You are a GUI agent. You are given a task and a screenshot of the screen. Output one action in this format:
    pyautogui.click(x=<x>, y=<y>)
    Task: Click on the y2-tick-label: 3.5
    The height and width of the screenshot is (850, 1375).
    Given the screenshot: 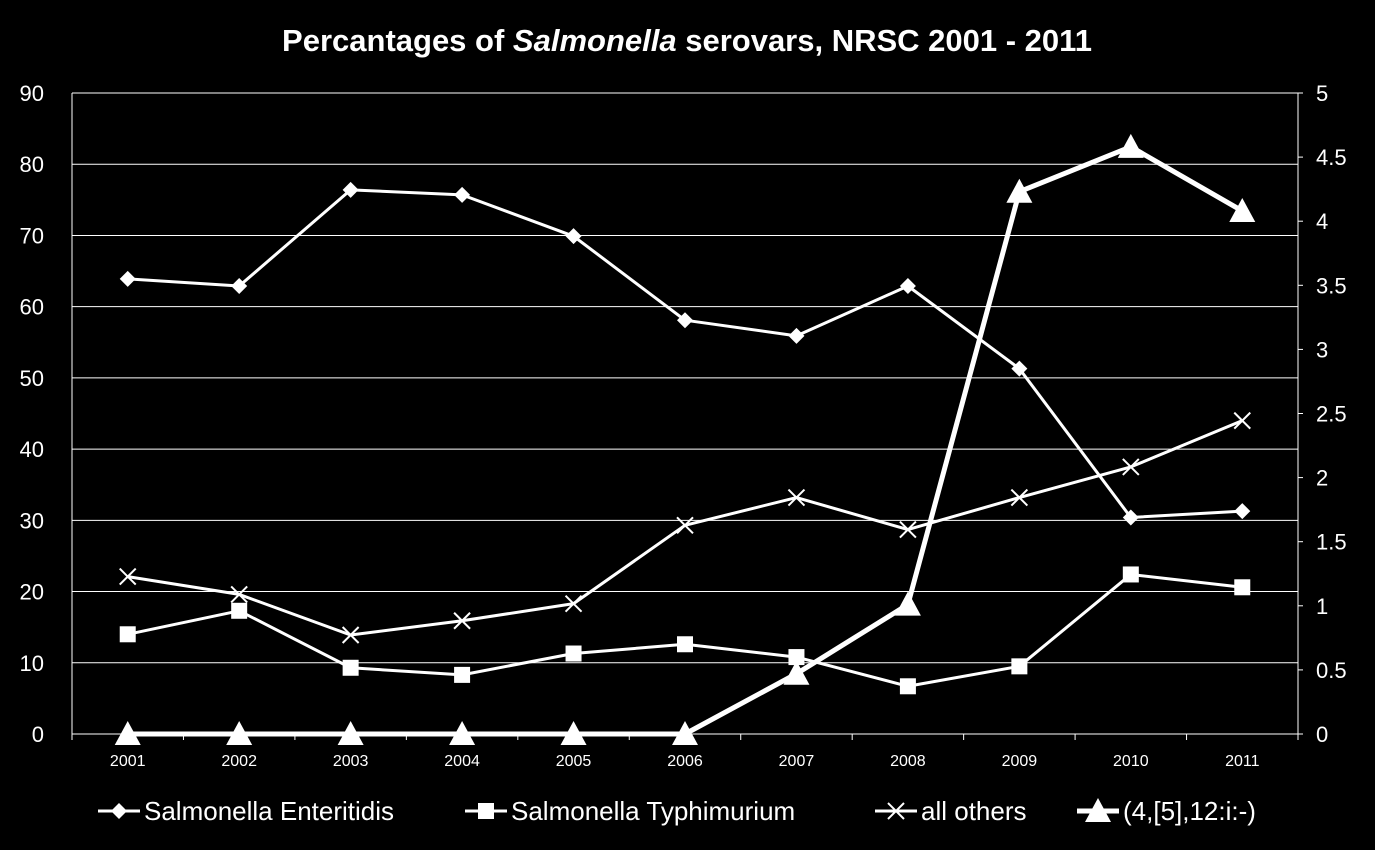 What is the action you would take?
    pyautogui.click(x=1331, y=285)
    